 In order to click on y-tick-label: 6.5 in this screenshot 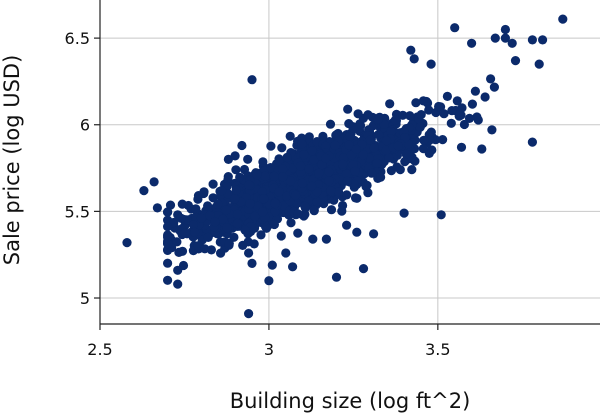, I will do `click(77, 38)`.